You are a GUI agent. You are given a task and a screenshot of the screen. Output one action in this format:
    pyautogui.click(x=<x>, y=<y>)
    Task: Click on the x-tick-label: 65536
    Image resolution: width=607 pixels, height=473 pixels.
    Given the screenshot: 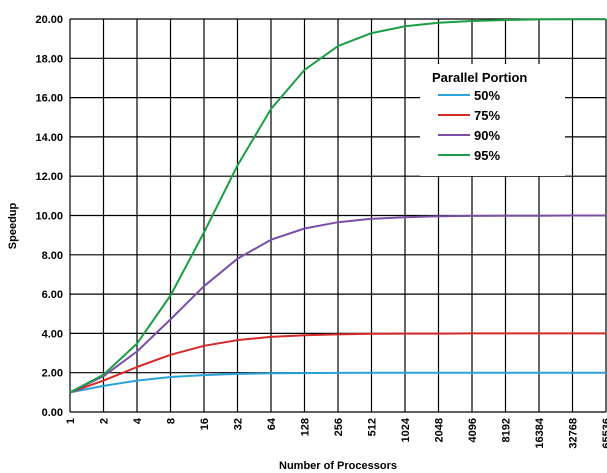 What is the action you would take?
    pyautogui.click(x=604, y=433)
    